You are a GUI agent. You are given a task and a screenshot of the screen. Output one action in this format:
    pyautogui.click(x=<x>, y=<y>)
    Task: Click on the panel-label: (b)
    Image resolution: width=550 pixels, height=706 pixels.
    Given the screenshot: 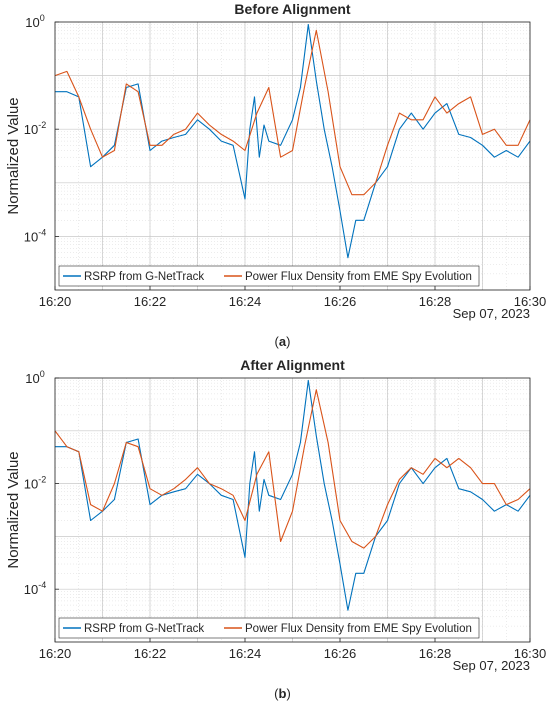 What is the action you would take?
    pyautogui.click(x=282, y=693)
    